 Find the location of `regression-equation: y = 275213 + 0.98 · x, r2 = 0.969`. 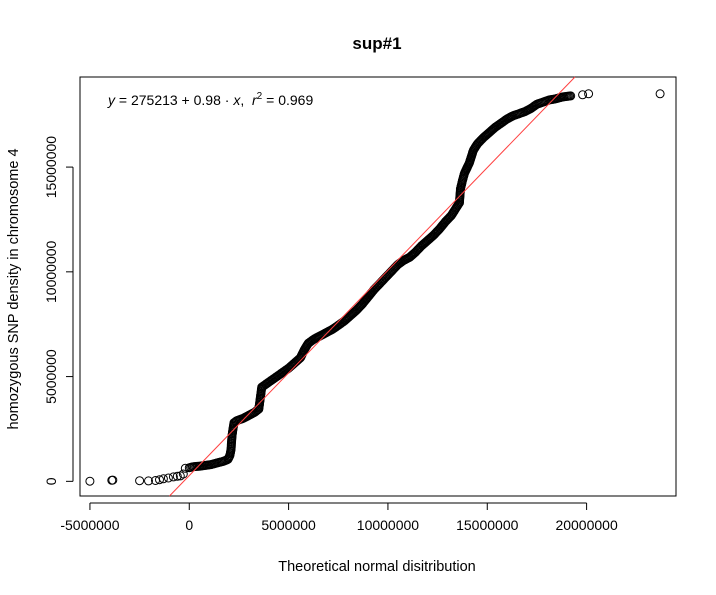

regression-equation: y = 275213 + 0.98 · x, r2 = 0.969 is located at coordinates (210, 99).